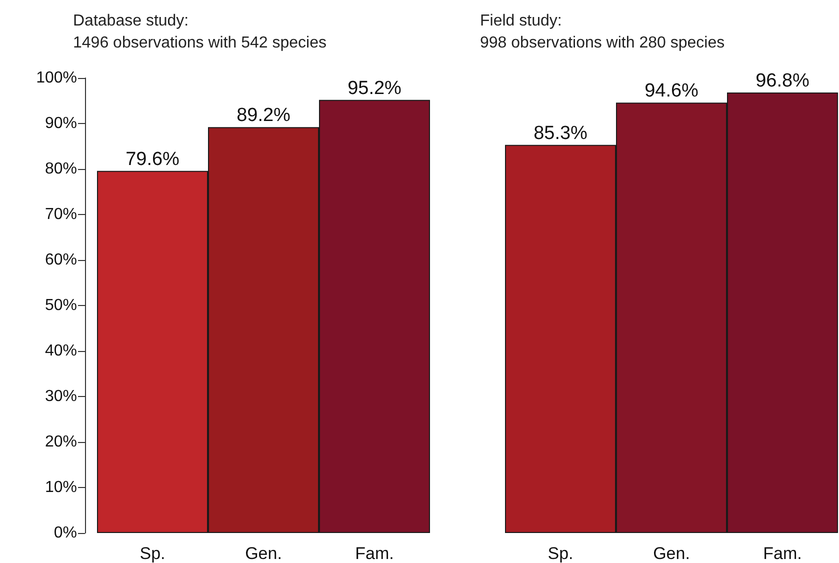 The height and width of the screenshot is (563, 839). Describe the element at coordinates (602, 43) in the screenshot. I see `chart-subtitle: 998 observations with 280 species` at that location.